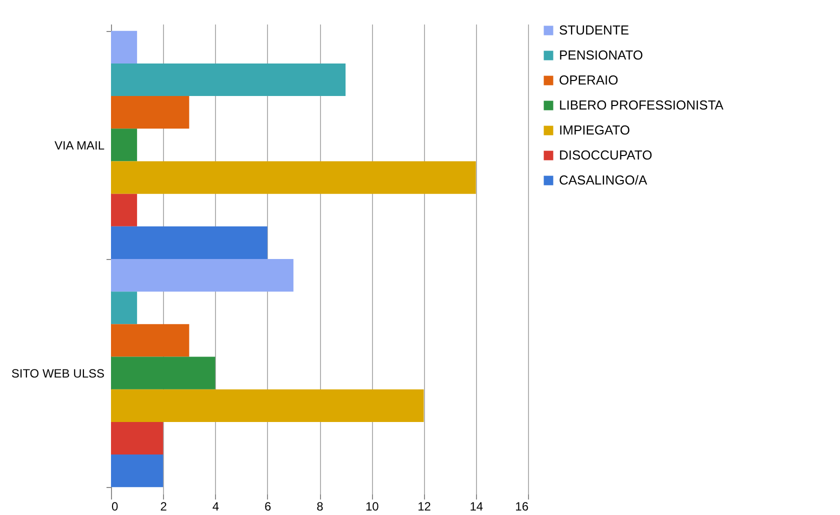 The height and width of the screenshot is (515, 840). Describe the element at coordinates (268, 507) in the screenshot. I see `x-tick-label: 6` at that location.